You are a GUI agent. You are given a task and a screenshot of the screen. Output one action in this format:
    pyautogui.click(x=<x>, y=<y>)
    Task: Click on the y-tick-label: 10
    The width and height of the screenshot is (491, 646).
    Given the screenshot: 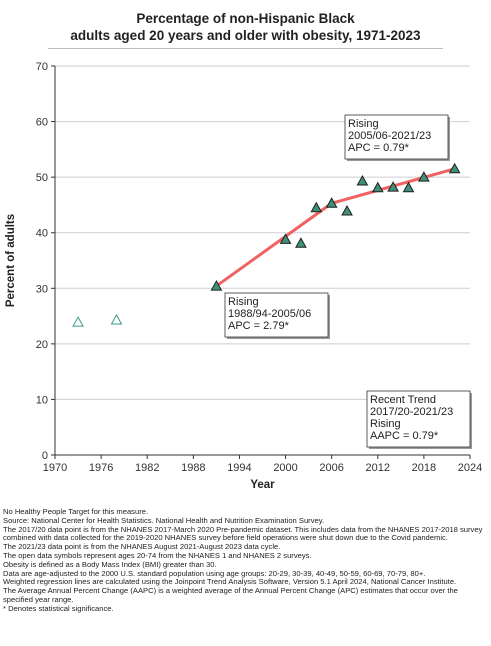 What is the action you would take?
    pyautogui.click(x=42, y=400)
    